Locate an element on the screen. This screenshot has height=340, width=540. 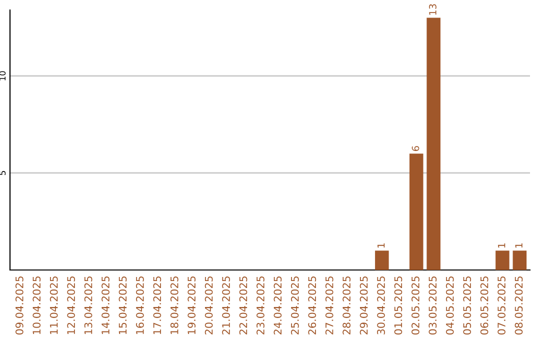
x-tick-label: 09.04.2025 is located at coordinates (19, 305).